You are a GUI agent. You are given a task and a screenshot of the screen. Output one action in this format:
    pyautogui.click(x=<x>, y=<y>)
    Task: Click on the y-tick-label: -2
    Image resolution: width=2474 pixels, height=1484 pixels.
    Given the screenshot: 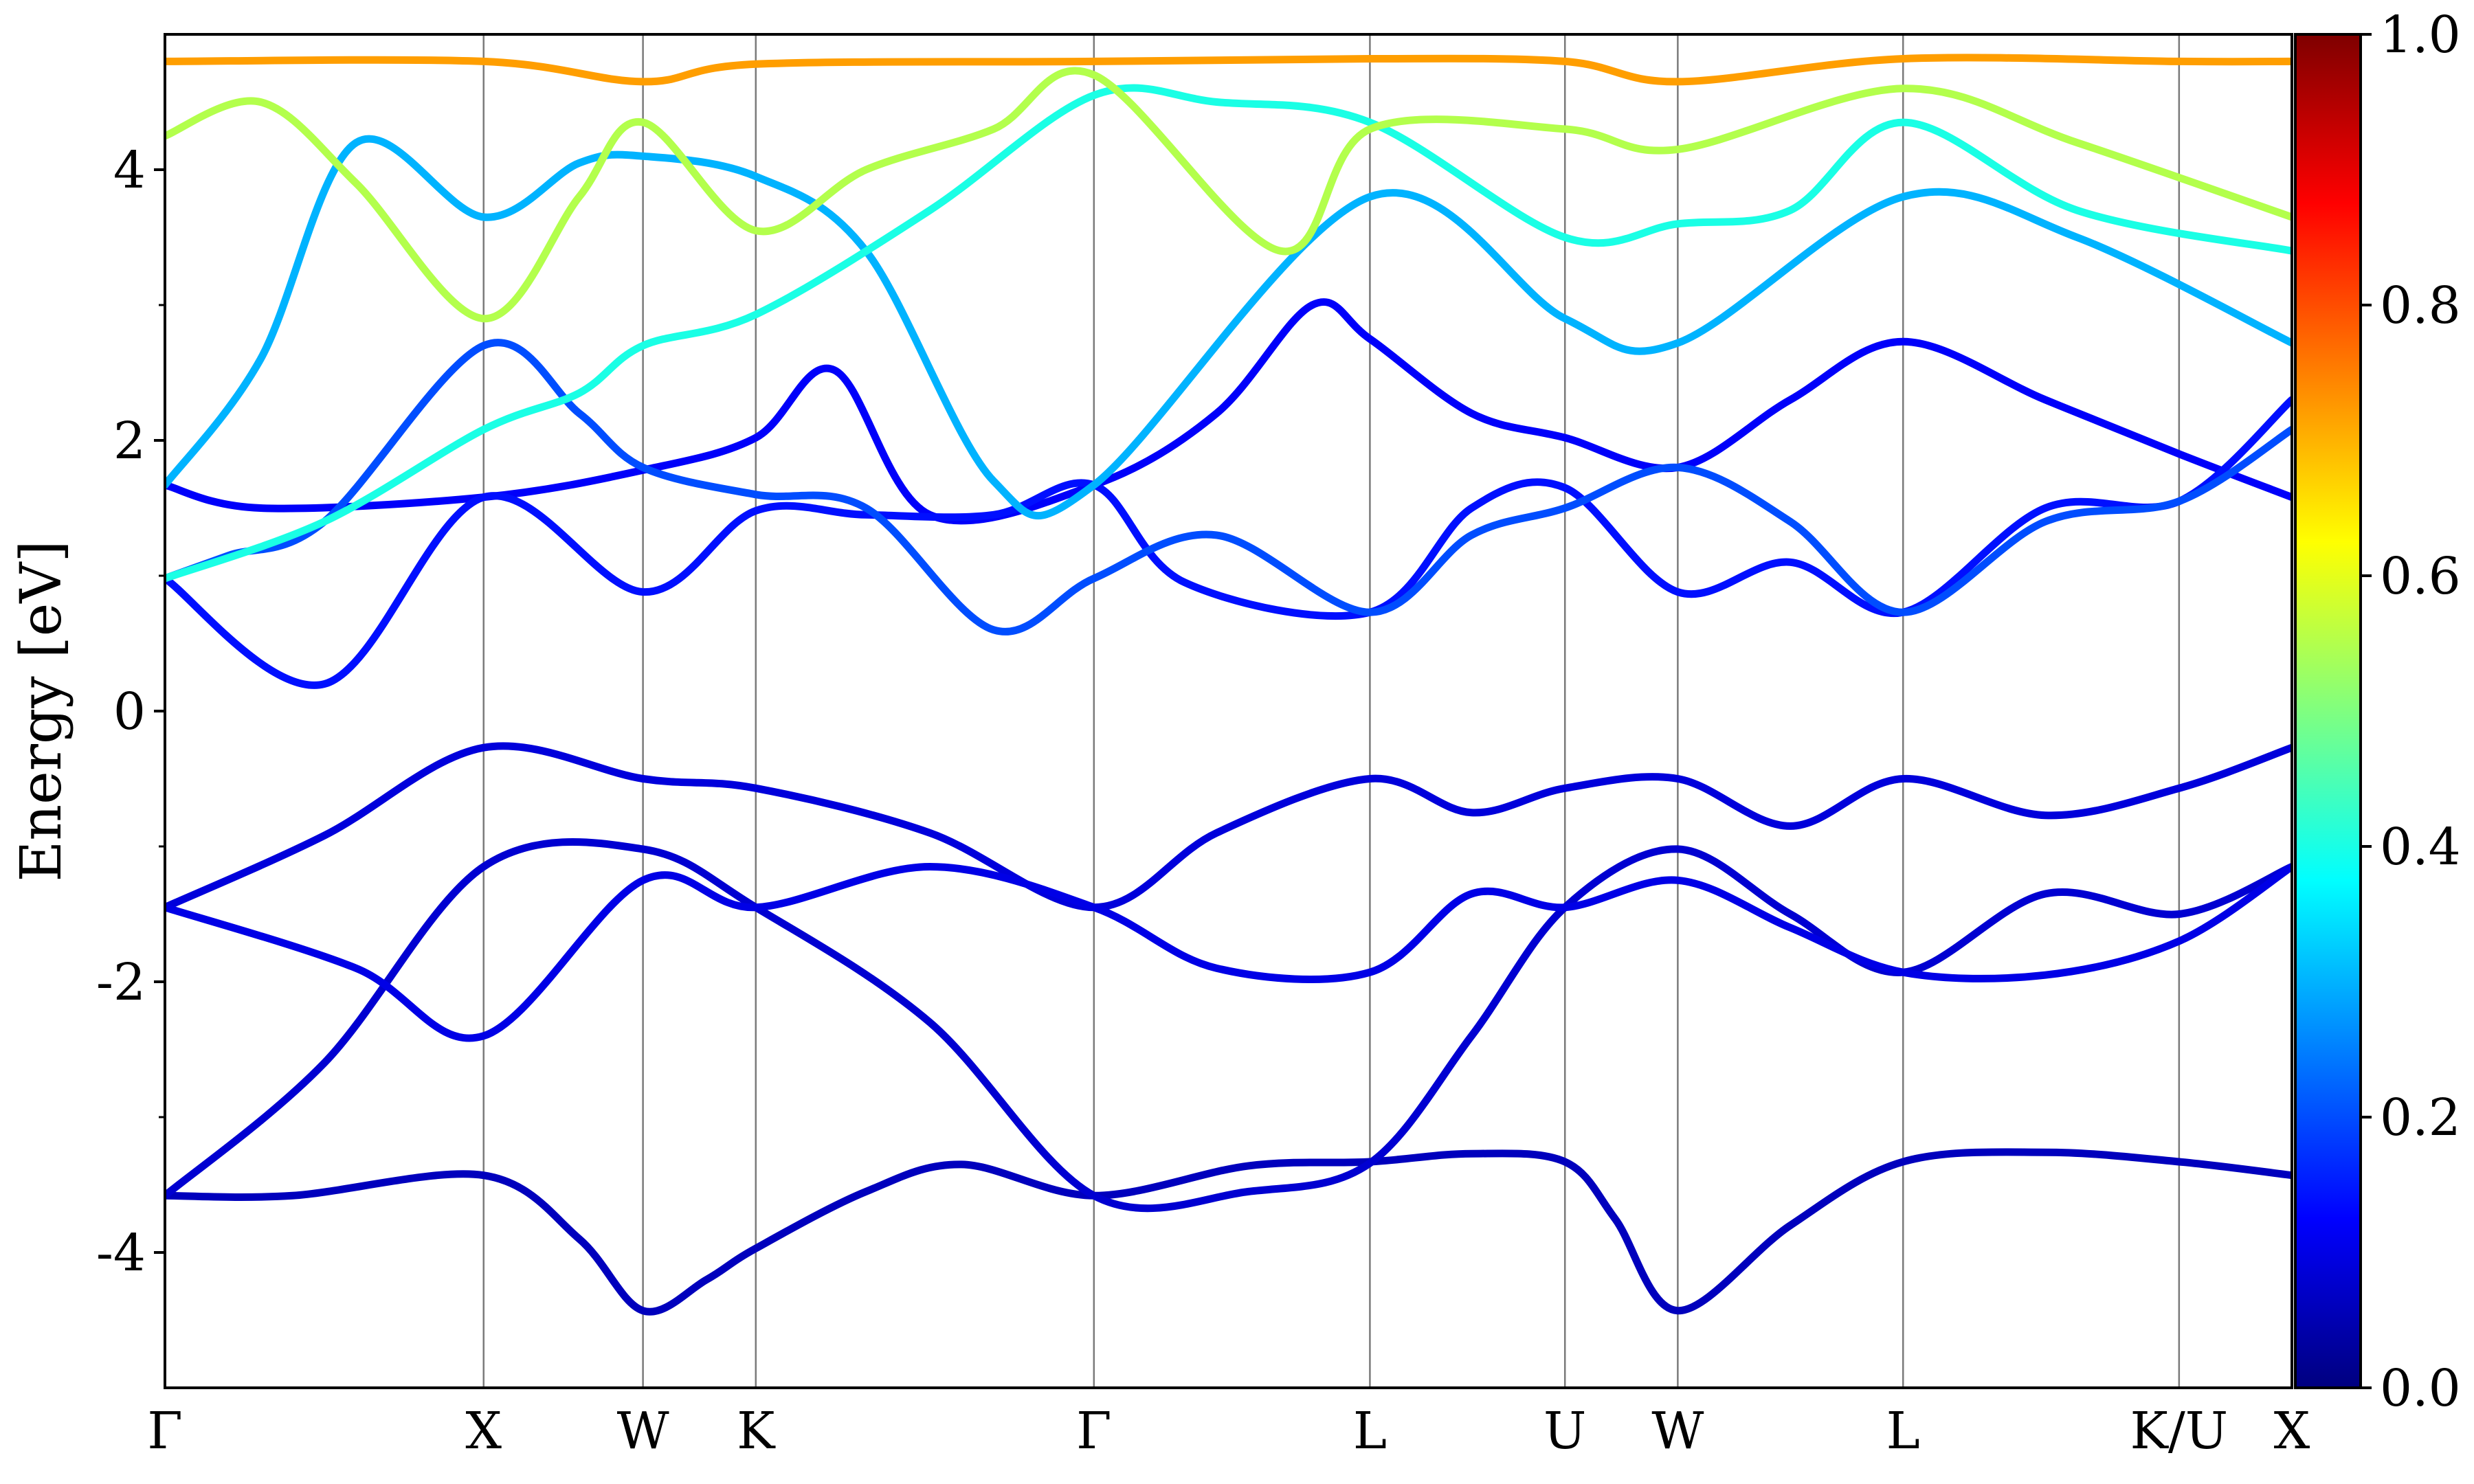 What is the action you would take?
    pyautogui.click(x=121, y=982)
    